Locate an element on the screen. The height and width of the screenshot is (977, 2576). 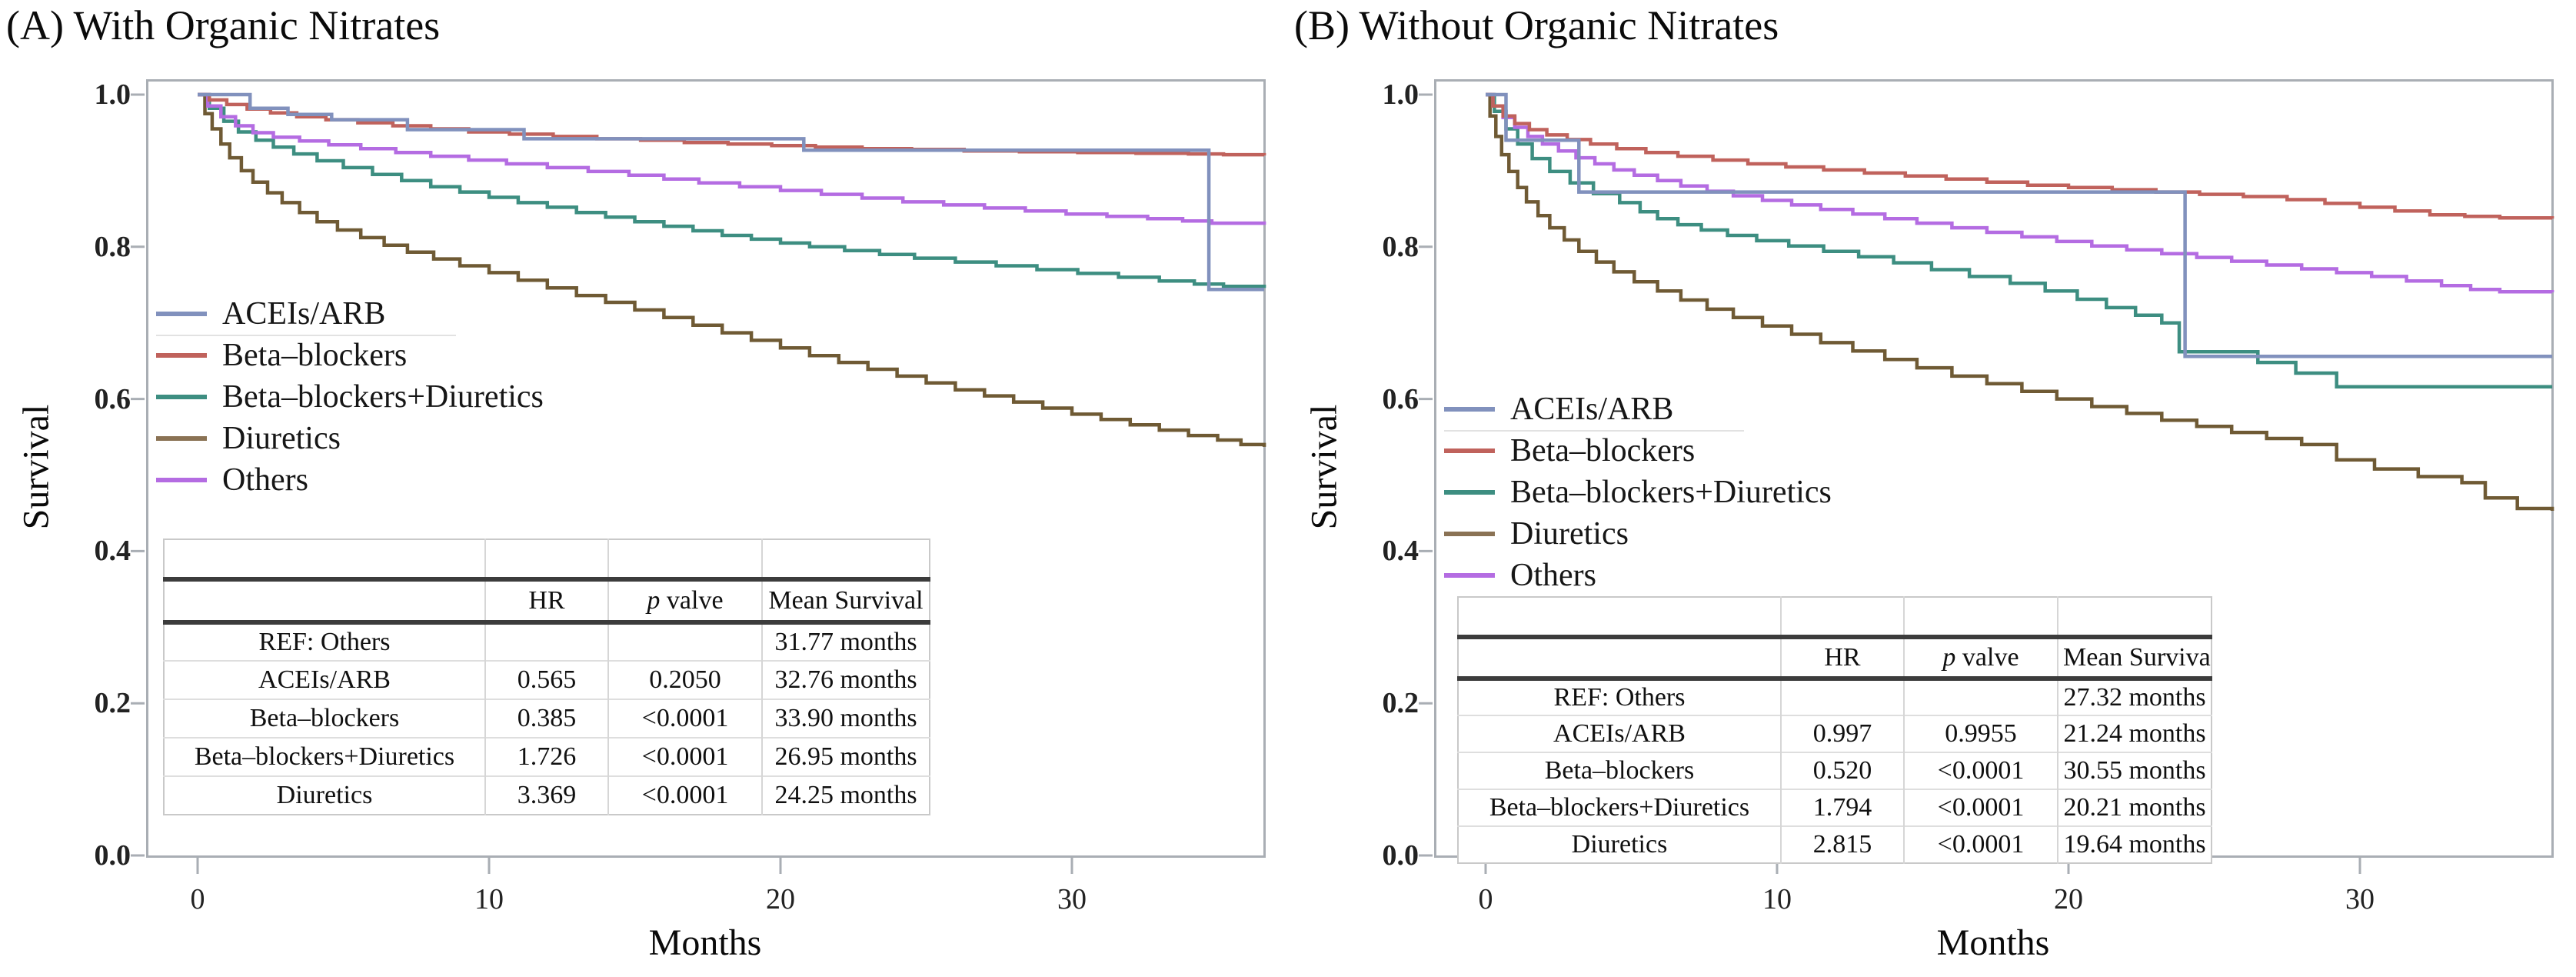
y-tick-label: 0.6 is located at coordinates (112, 398).